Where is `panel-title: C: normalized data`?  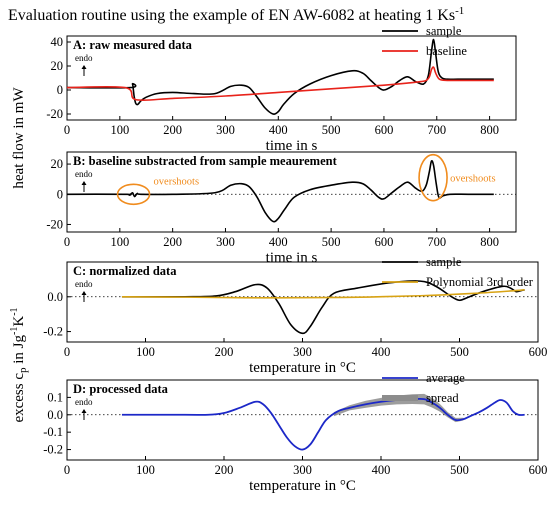 panel-title: C: normalized data is located at coordinates (125, 271).